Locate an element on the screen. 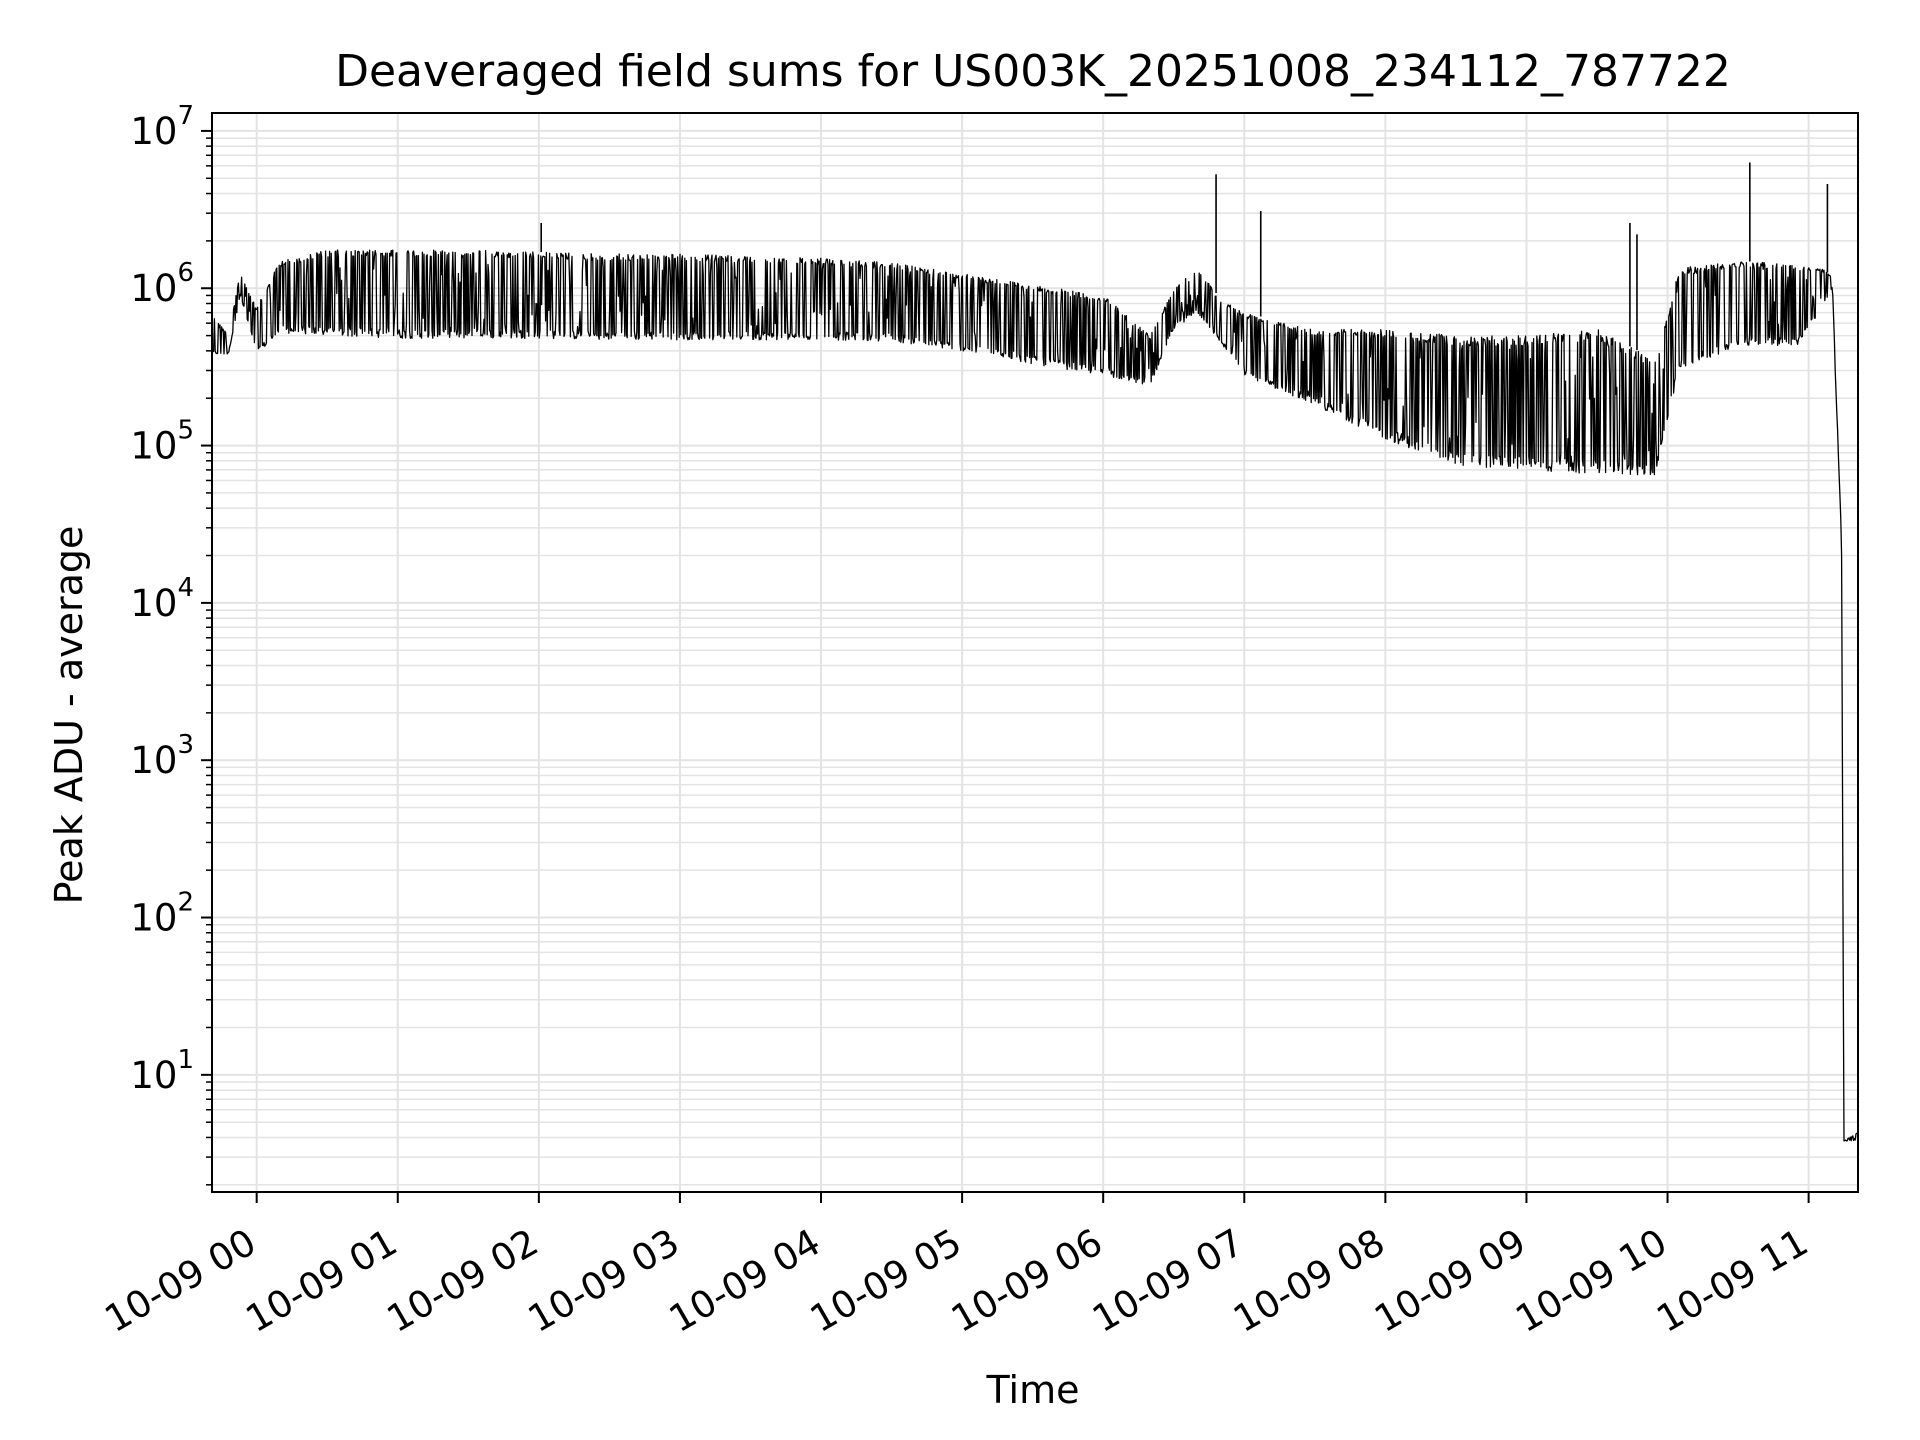 This screenshot has width=1920, height=1440. y-tick-label: 10⁶ is located at coordinates (162, 284).